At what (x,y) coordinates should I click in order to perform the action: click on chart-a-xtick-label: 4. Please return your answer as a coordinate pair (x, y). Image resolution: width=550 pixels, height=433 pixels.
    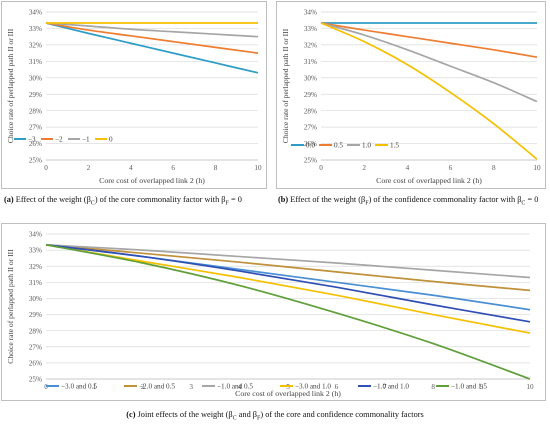
    Looking at the image, I should click on (131, 168).